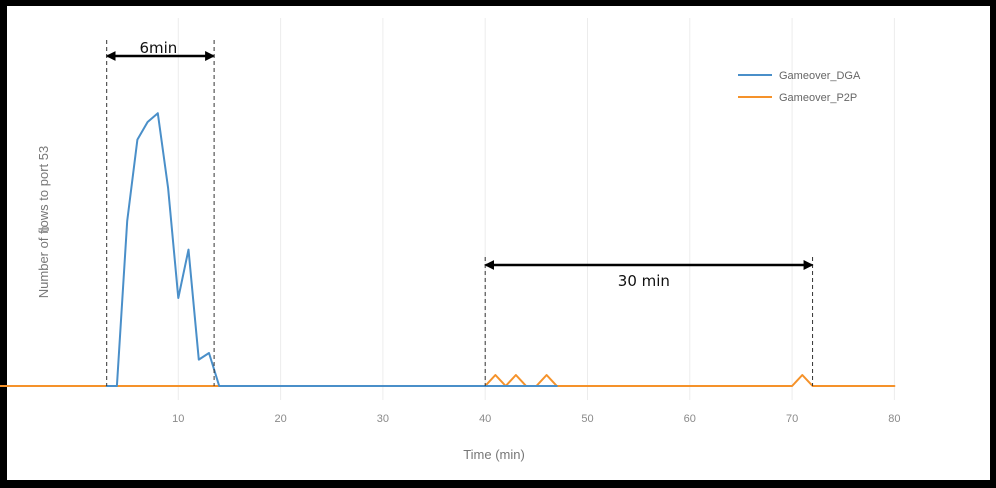  I want to click on legend-label-gameover-dga: Gameover_DGA, so click(820, 76).